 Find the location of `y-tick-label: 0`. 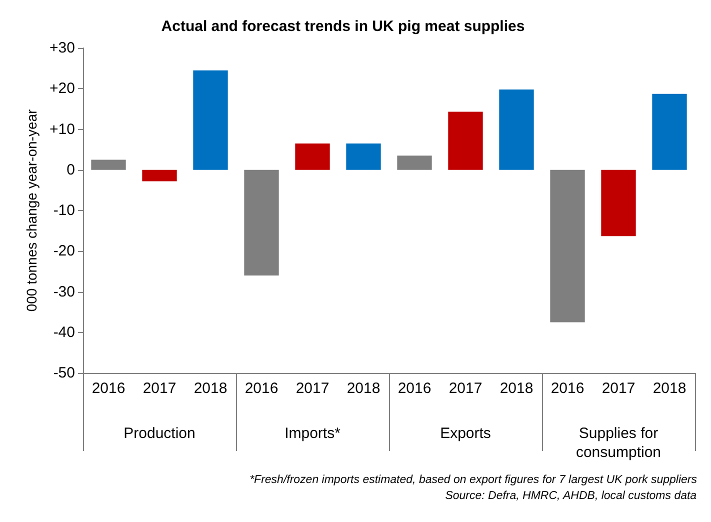

y-tick-label: 0 is located at coordinates (70, 169).